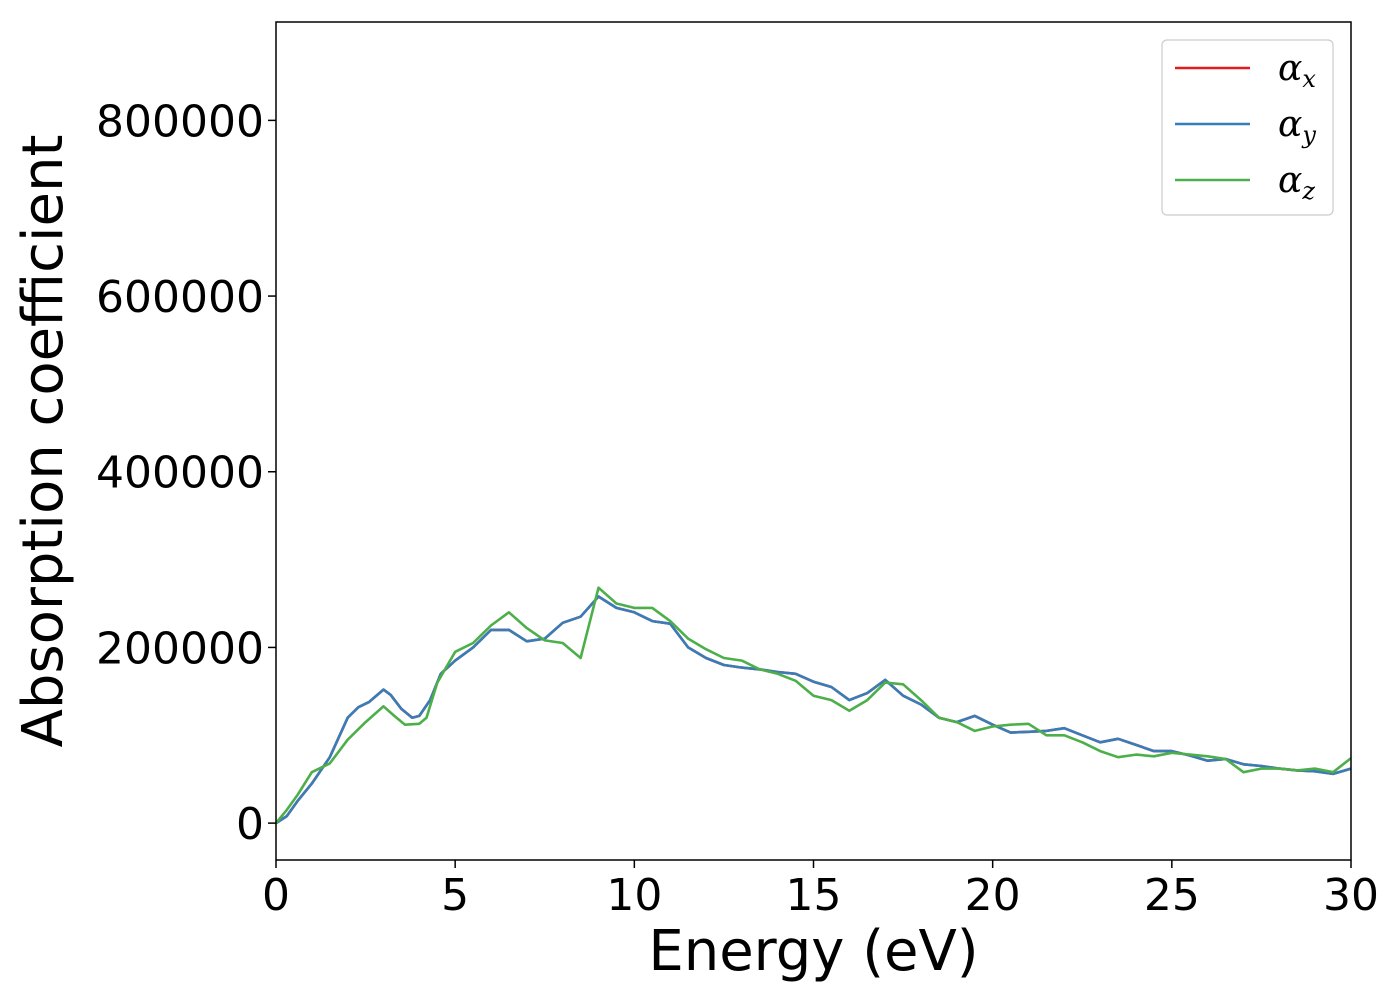 The height and width of the screenshot is (1000, 1400). What do you see at coordinates (1297, 70) in the screenshot?
I see `legend-entry-x: αx` at bounding box center [1297, 70].